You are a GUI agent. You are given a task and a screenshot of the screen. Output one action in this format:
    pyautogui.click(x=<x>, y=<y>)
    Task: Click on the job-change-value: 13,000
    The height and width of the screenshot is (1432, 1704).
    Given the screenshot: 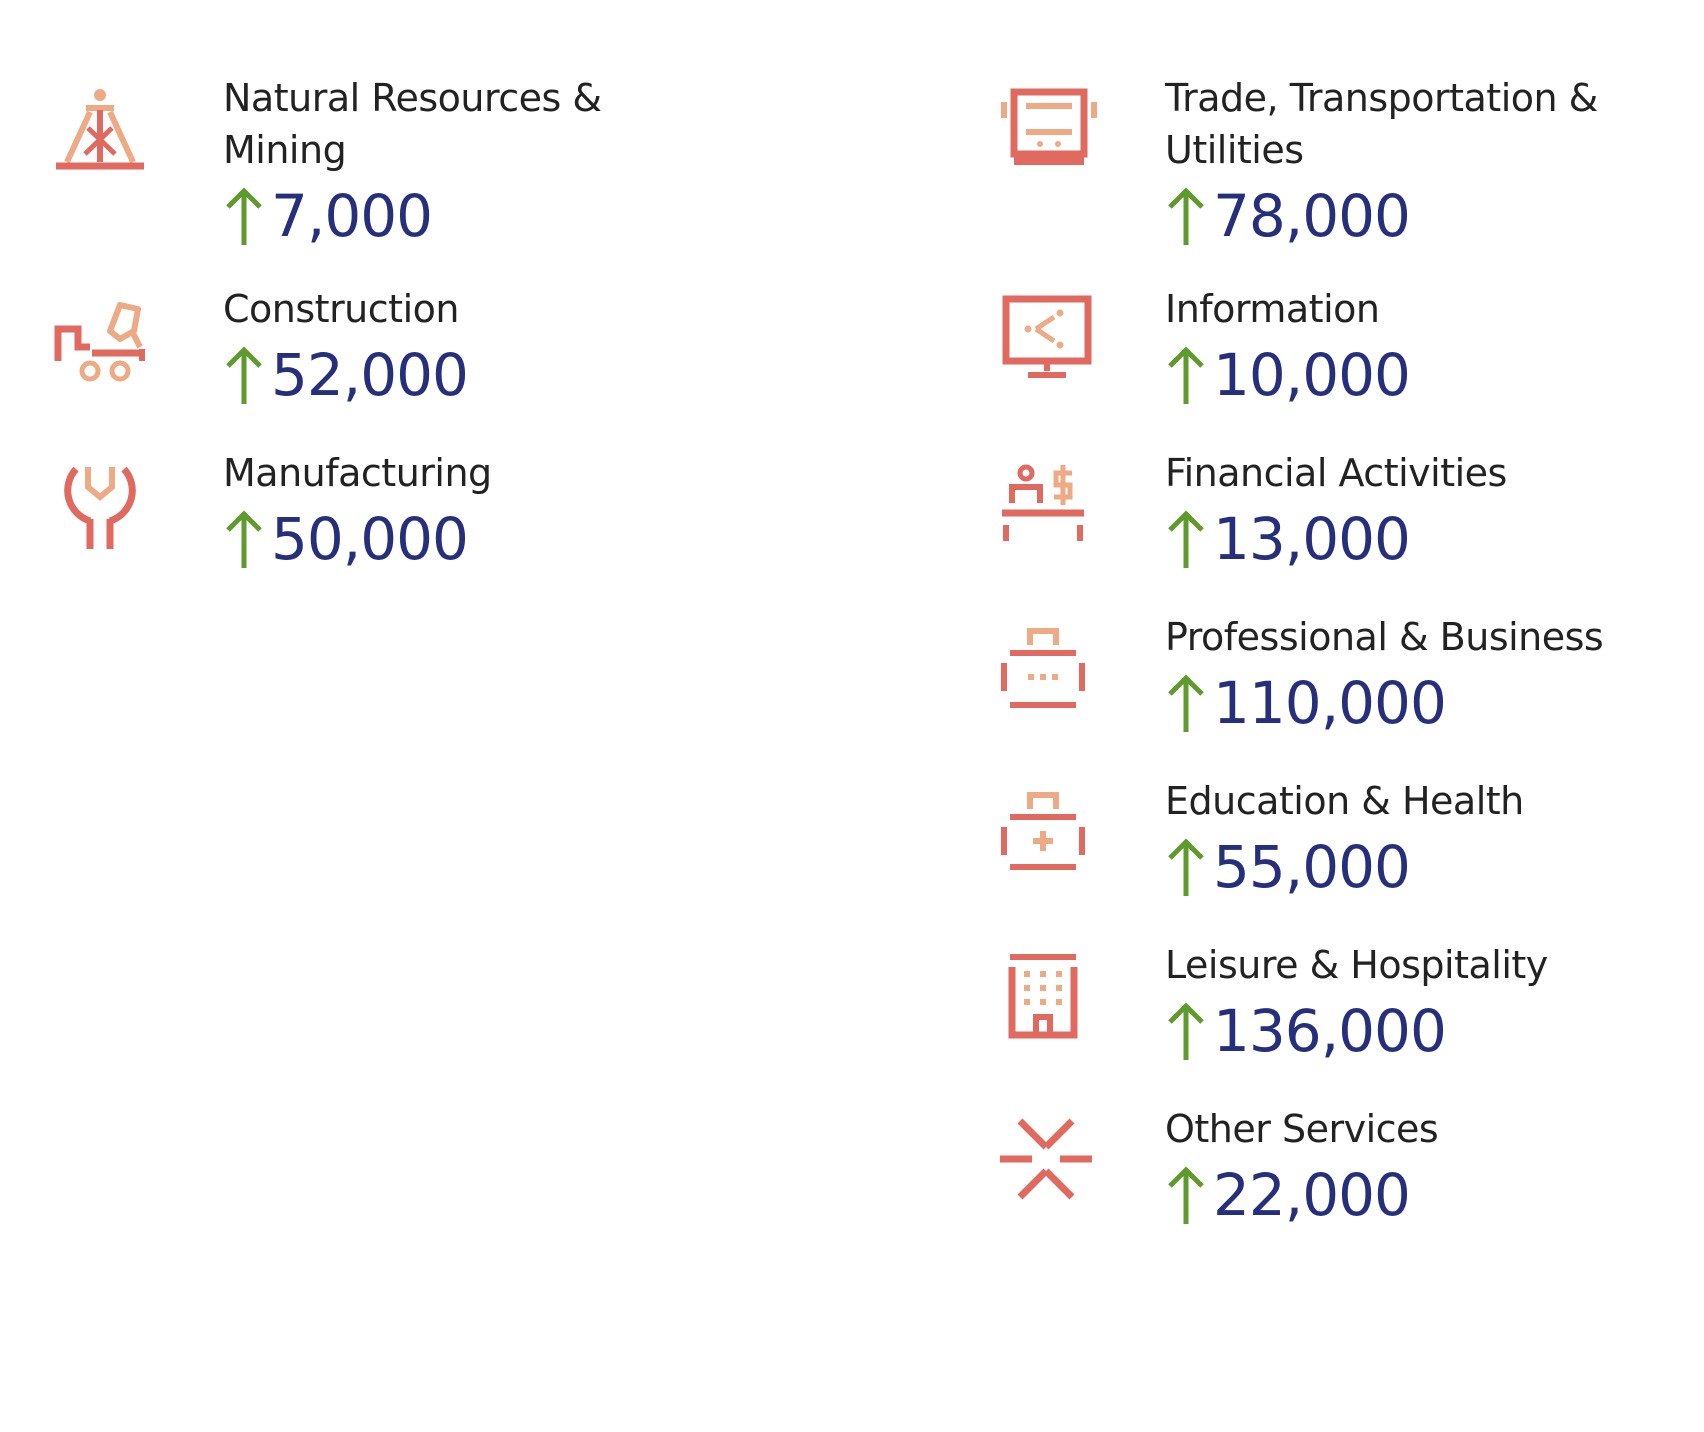 What is the action you would take?
    pyautogui.click(x=1312, y=539)
    